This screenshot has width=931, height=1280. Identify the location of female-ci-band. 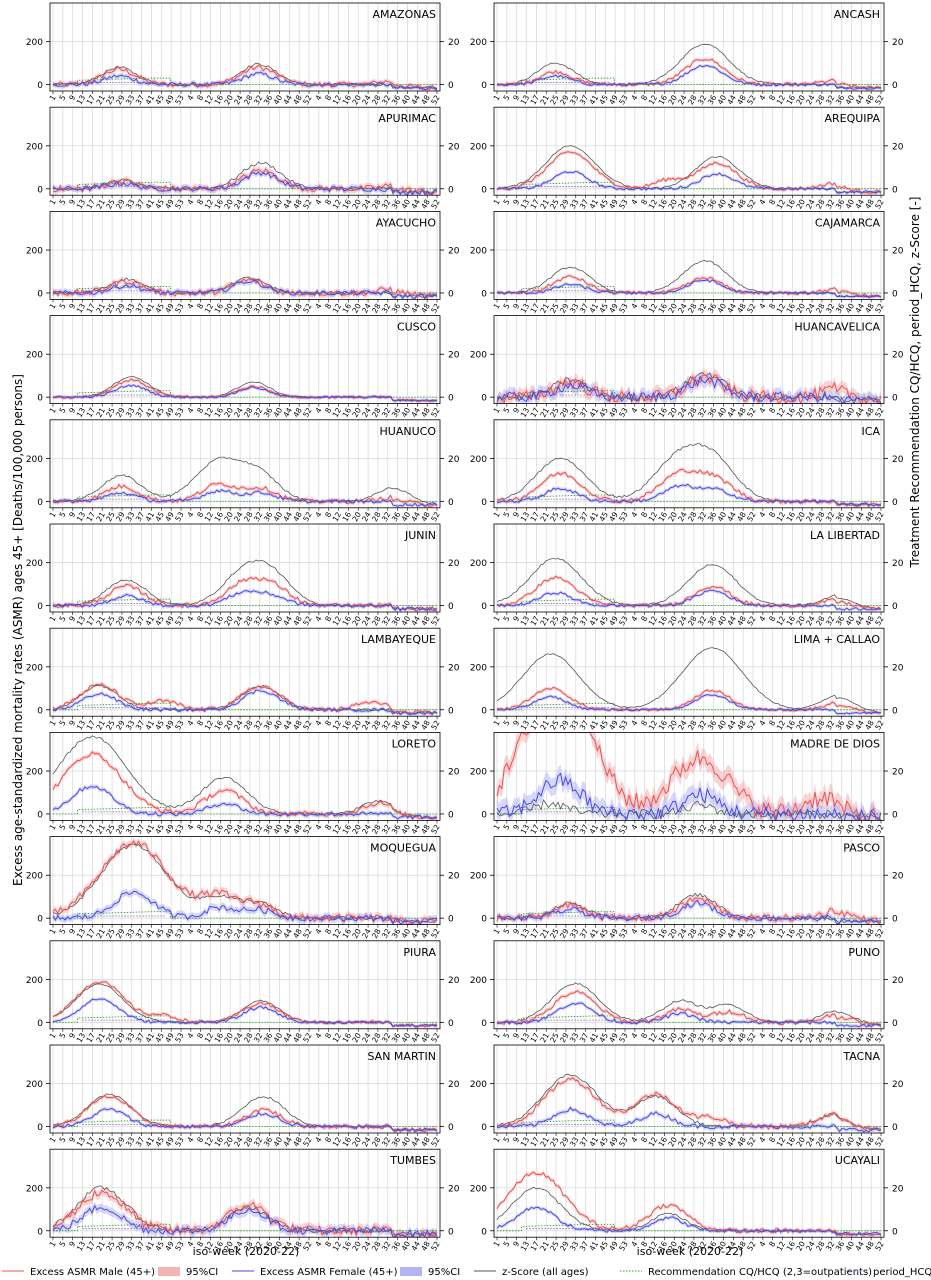
(245, 497).